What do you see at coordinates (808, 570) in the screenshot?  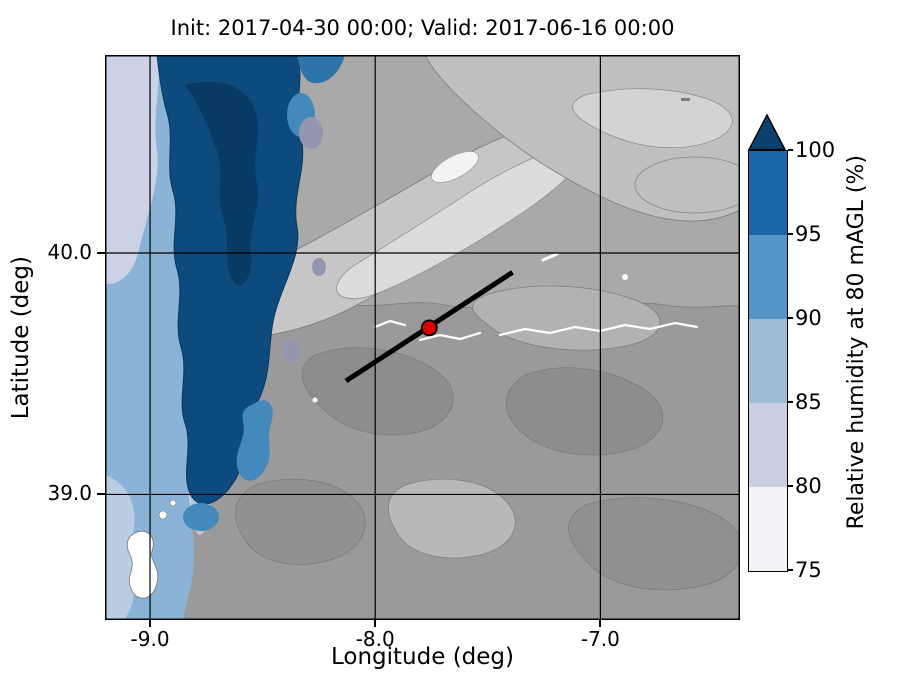 I see `colorbar-tick-label: 75` at bounding box center [808, 570].